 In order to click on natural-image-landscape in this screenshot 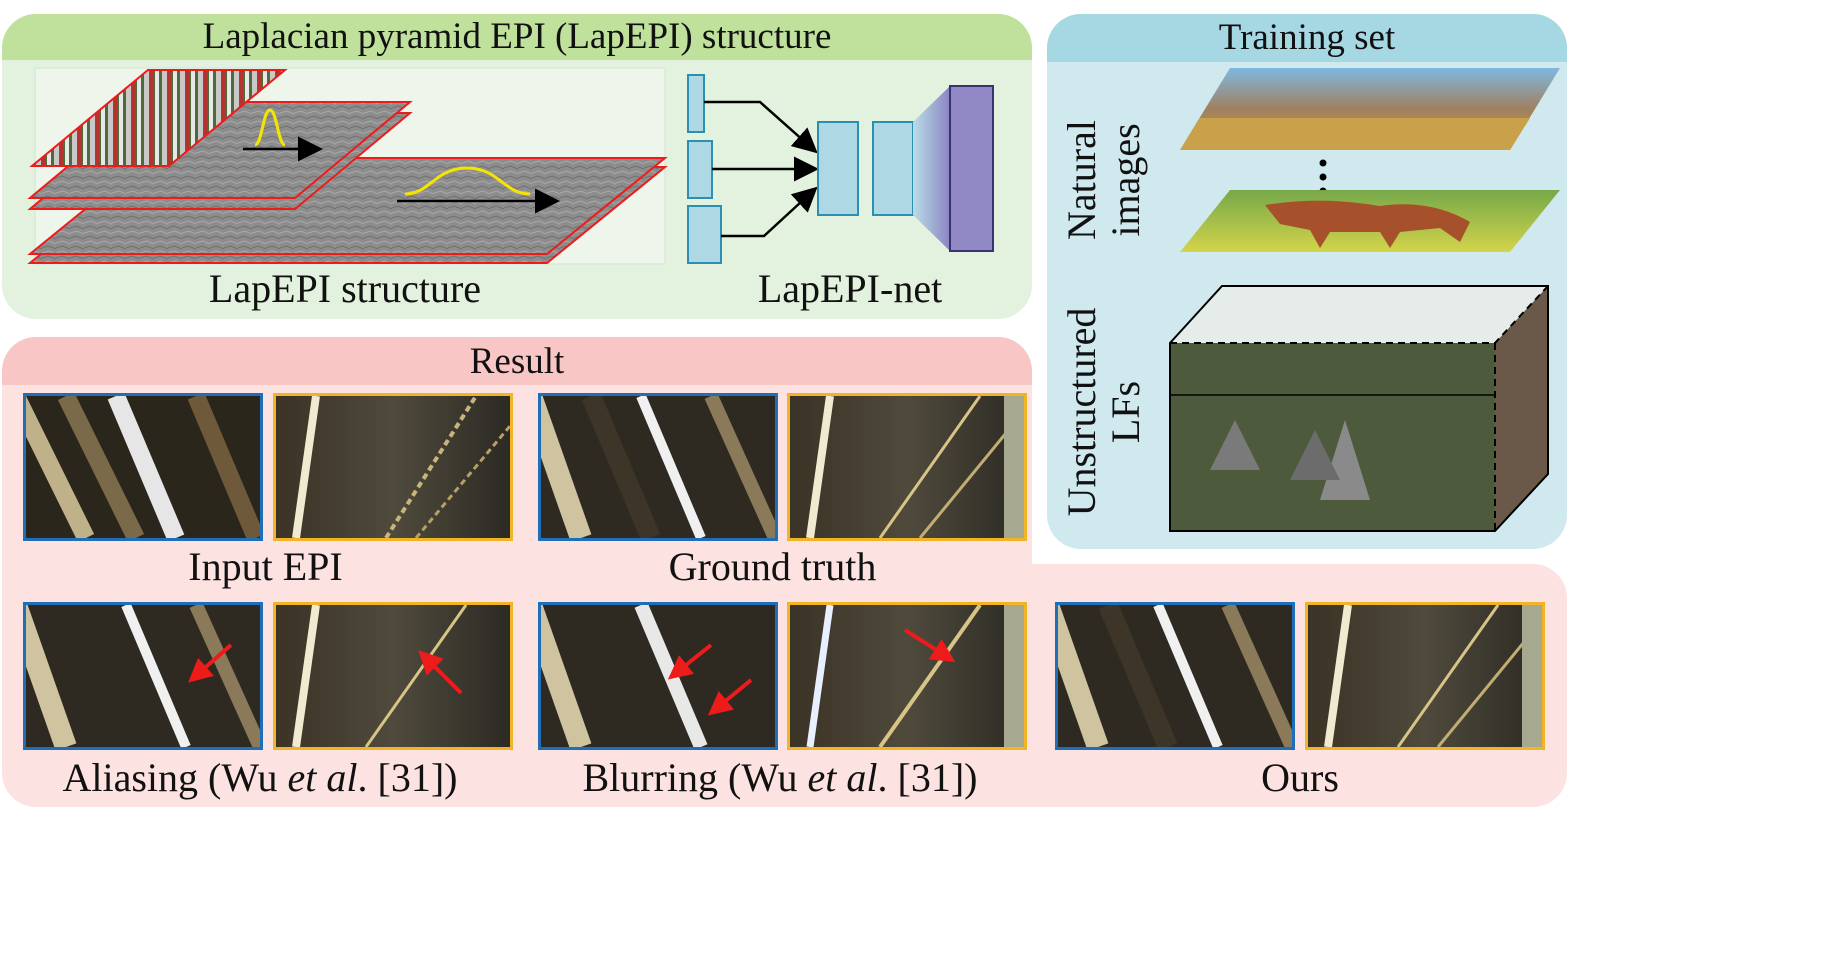, I will do `click(1370, 109)`.